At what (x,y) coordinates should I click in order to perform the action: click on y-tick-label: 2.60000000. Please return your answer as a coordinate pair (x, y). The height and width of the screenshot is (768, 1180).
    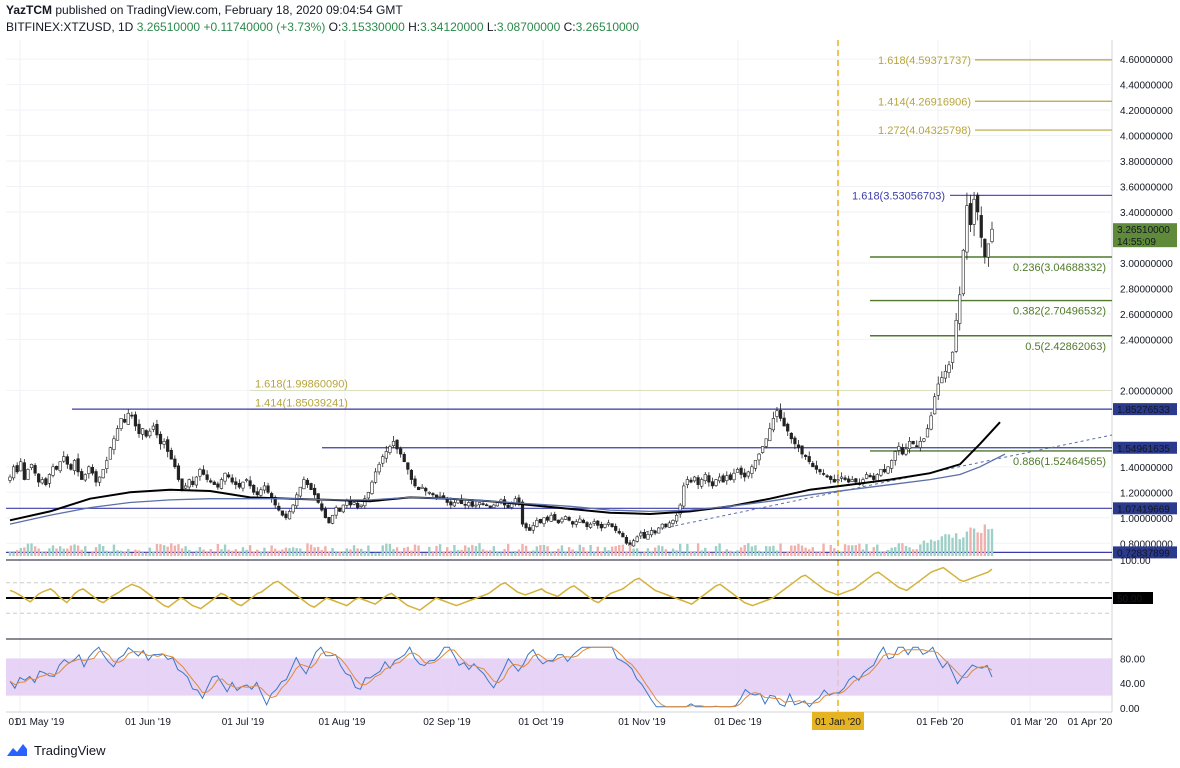
    Looking at the image, I should click on (1146, 315).